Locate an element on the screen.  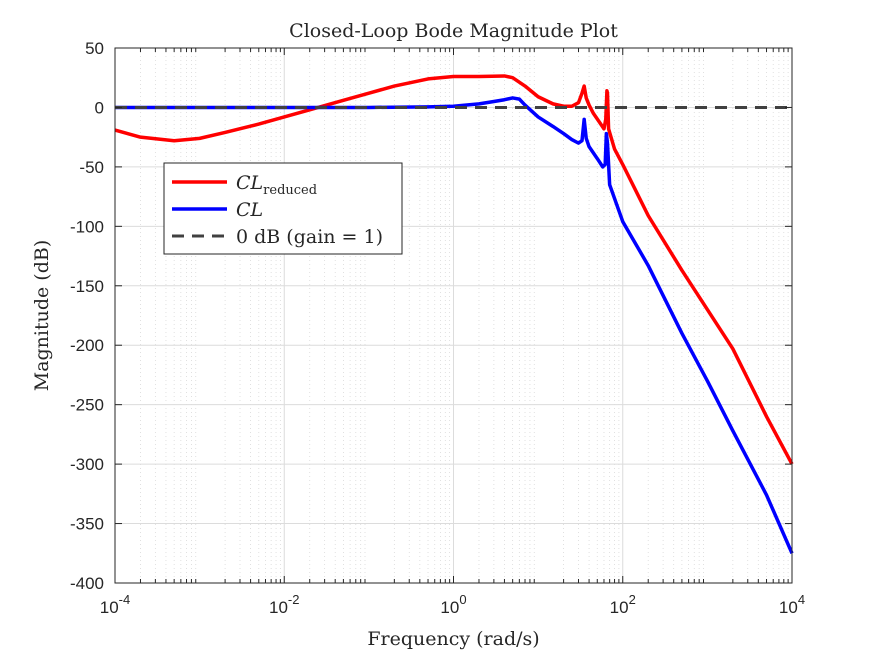
x-tick-label: 10² is located at coordinates (623, 604).